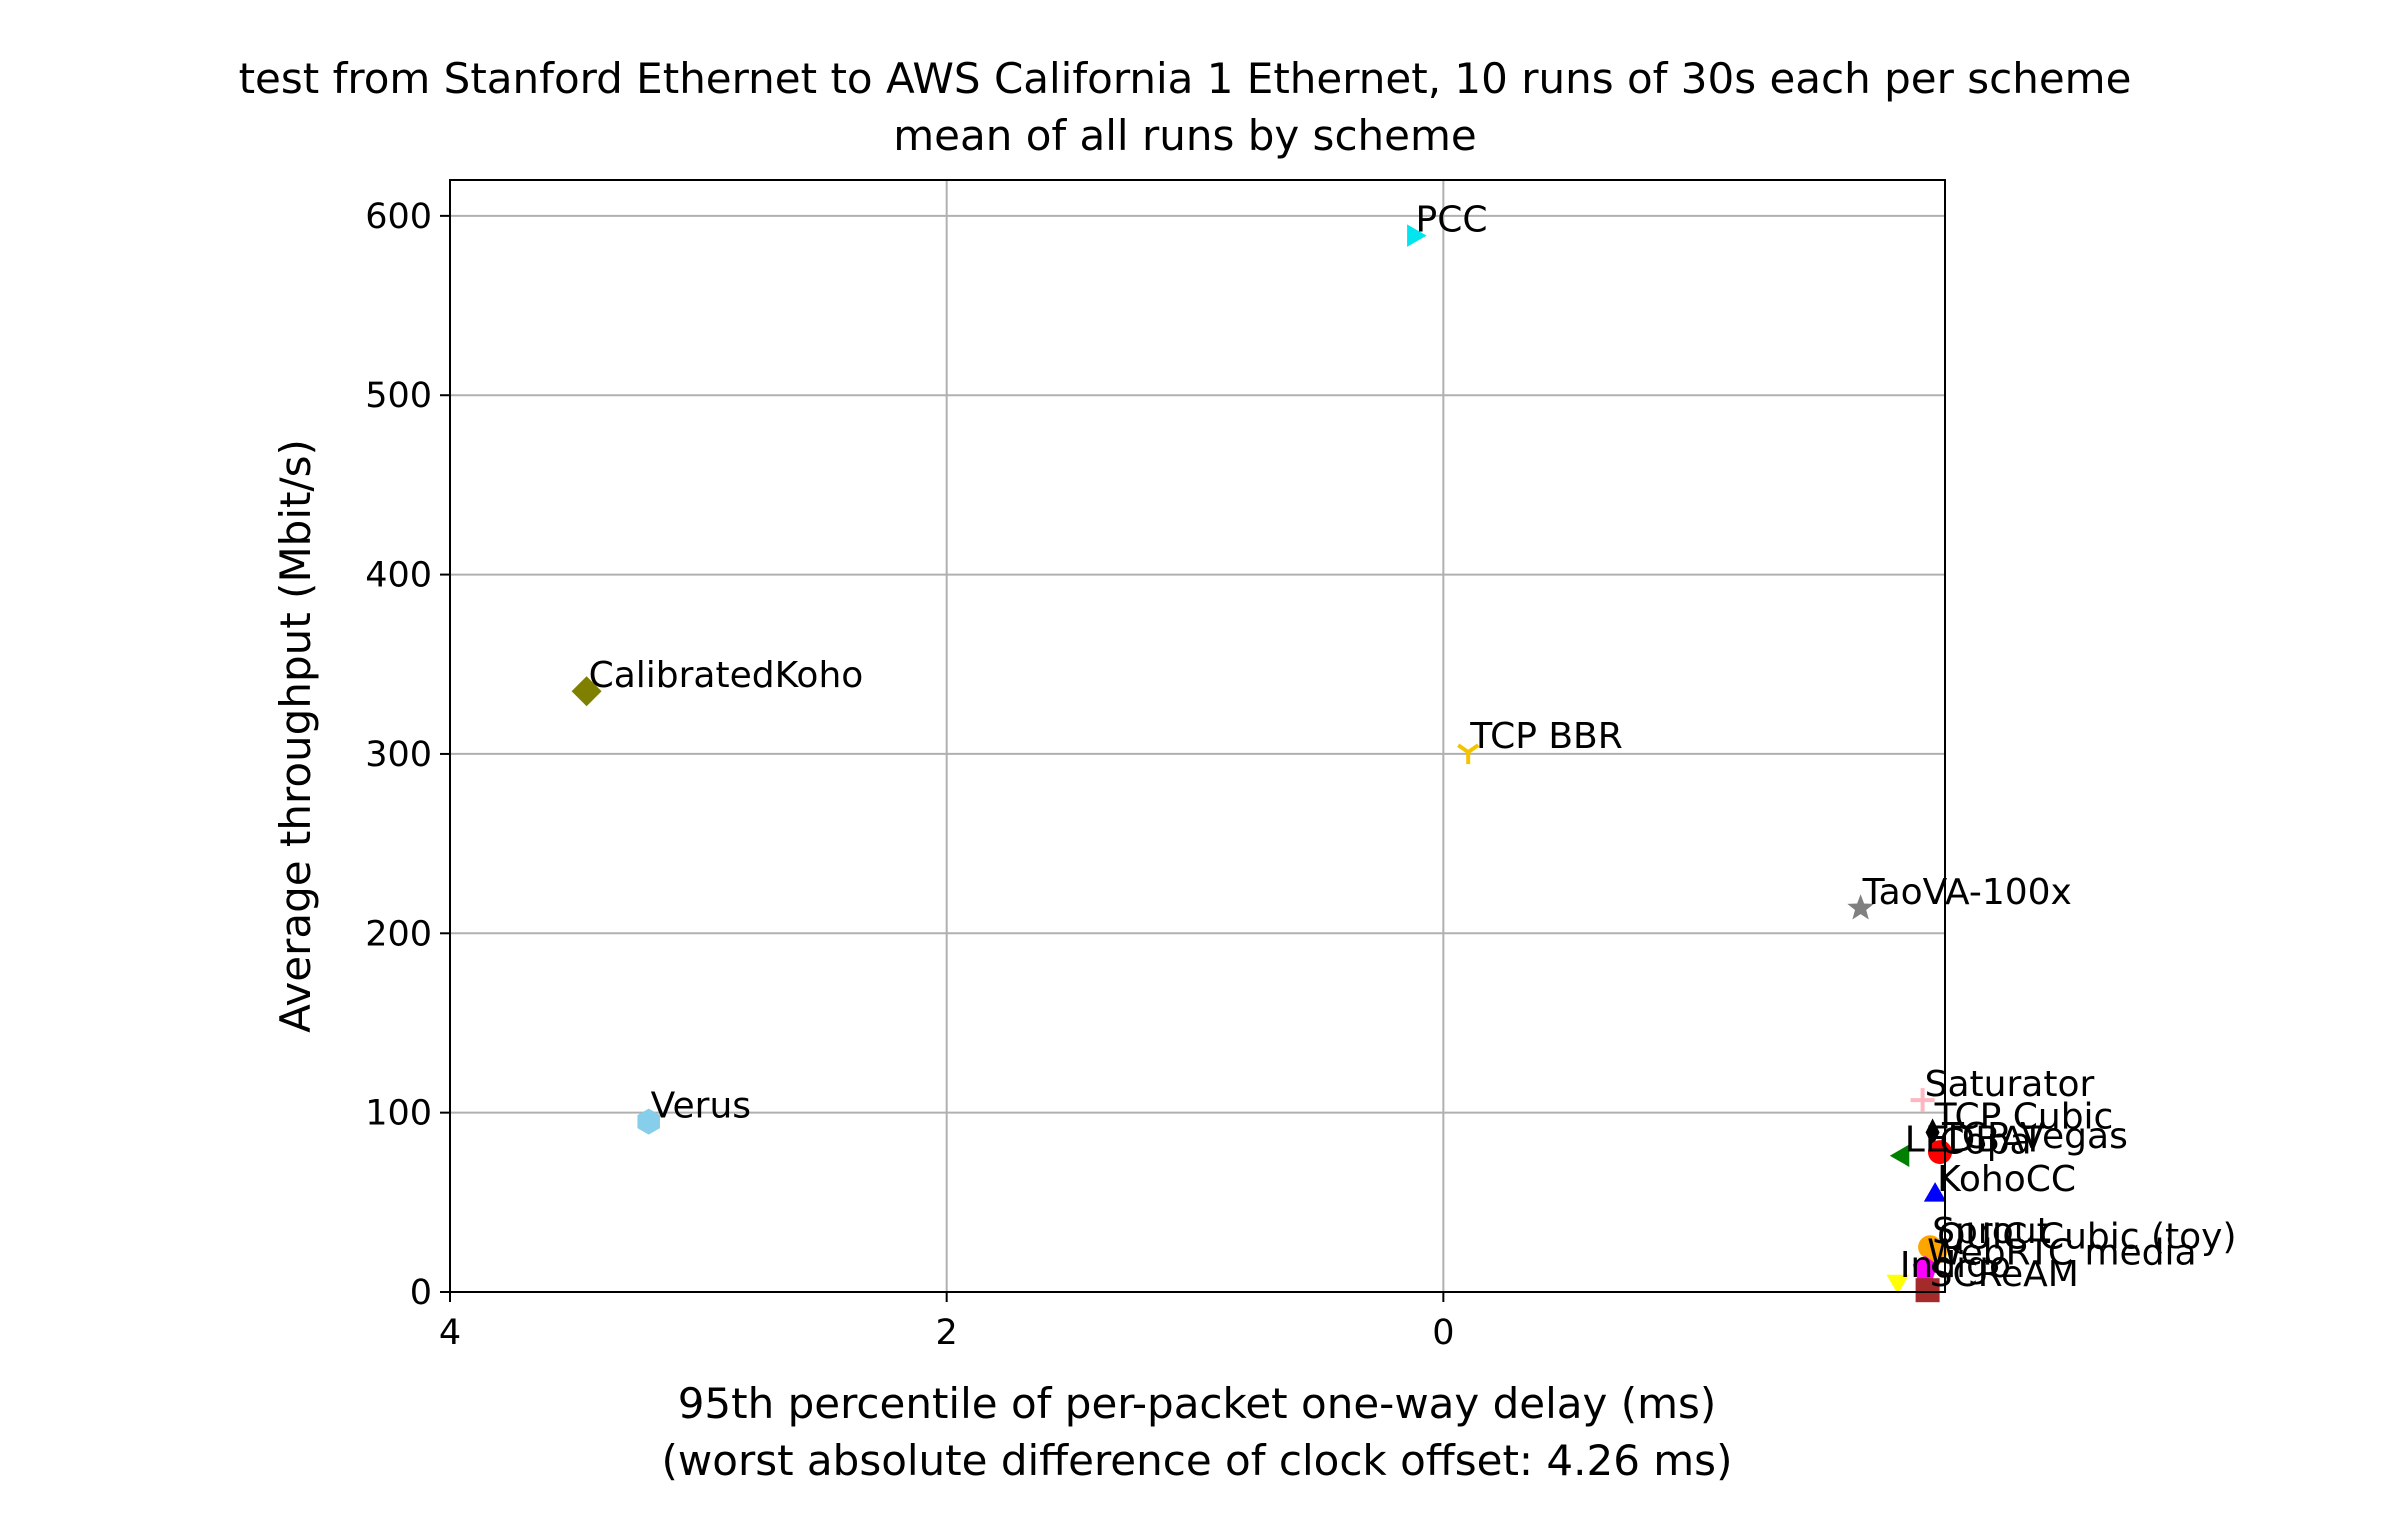 The image size is (2381, 1538). What do you see at coordinates (1417, 235) in the screenshot?
I see `point-pcc` at bounding box center [1417, 235].